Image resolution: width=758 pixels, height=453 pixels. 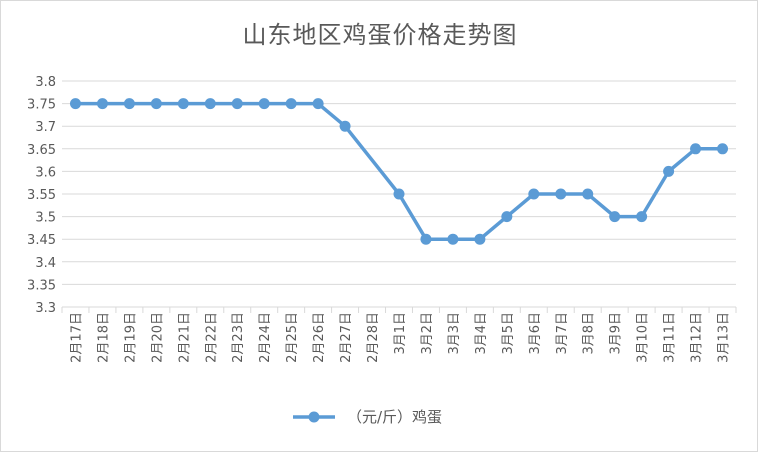 What do you see at coordinates (697, 337) in the screenshot?
I see `x-tick-label: 3月12日` at bounding box center [697, 337].